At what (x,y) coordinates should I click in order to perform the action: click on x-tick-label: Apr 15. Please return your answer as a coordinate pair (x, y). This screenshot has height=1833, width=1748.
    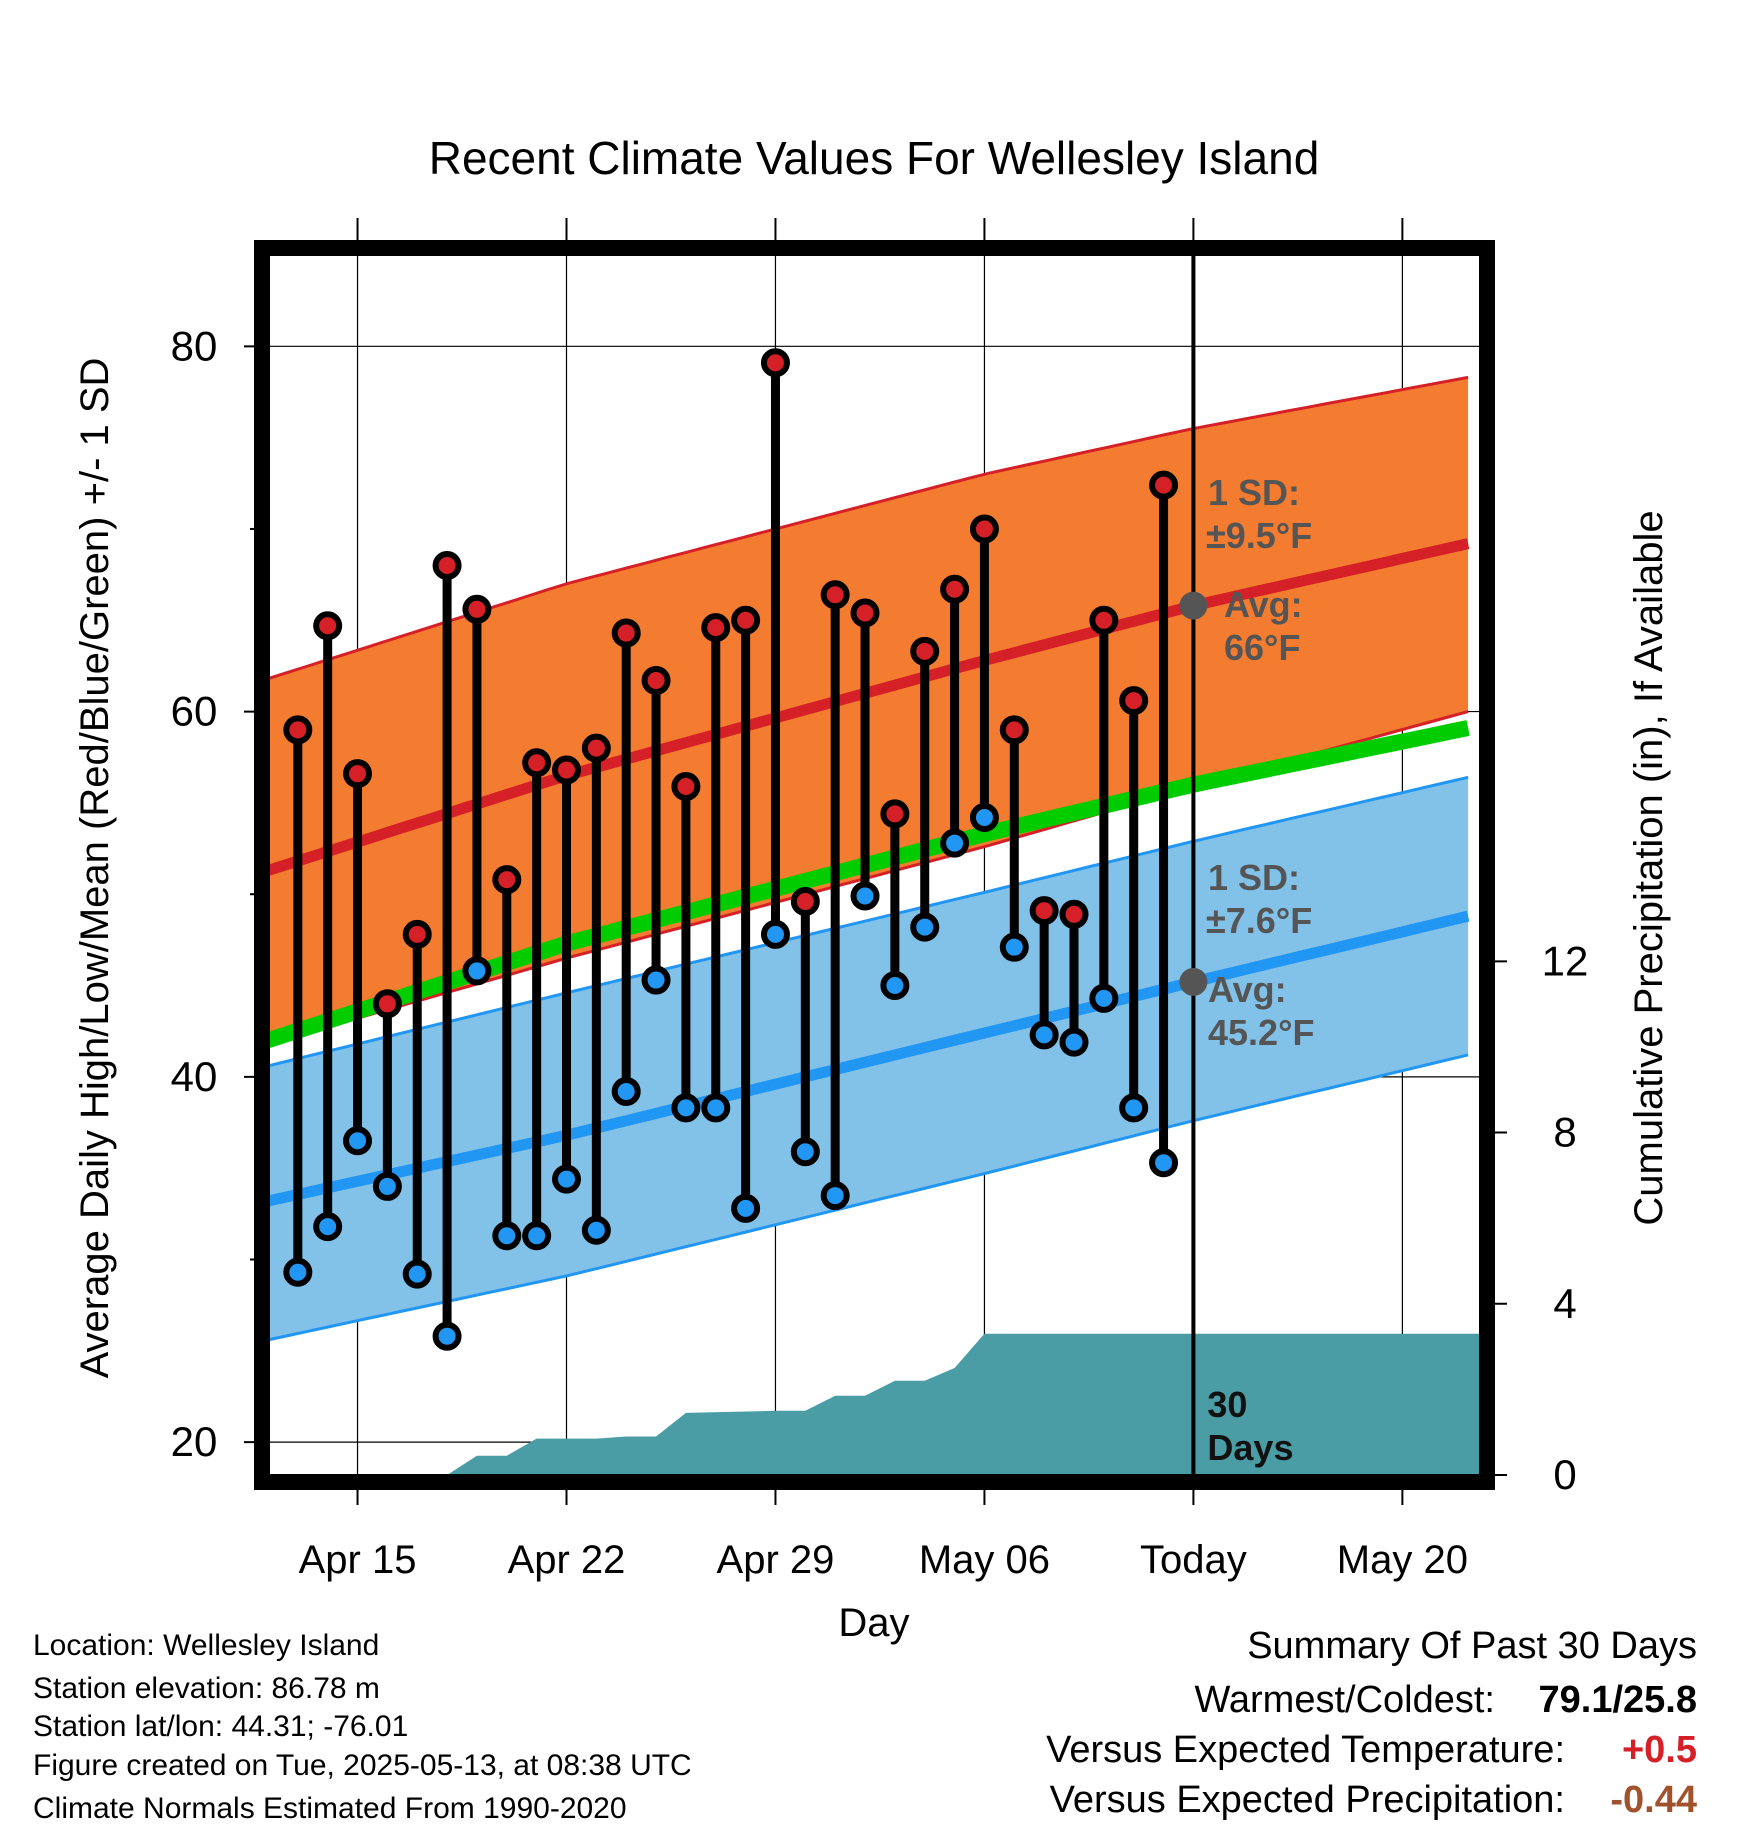
    Looking at the image, I should click on (358, 1560).